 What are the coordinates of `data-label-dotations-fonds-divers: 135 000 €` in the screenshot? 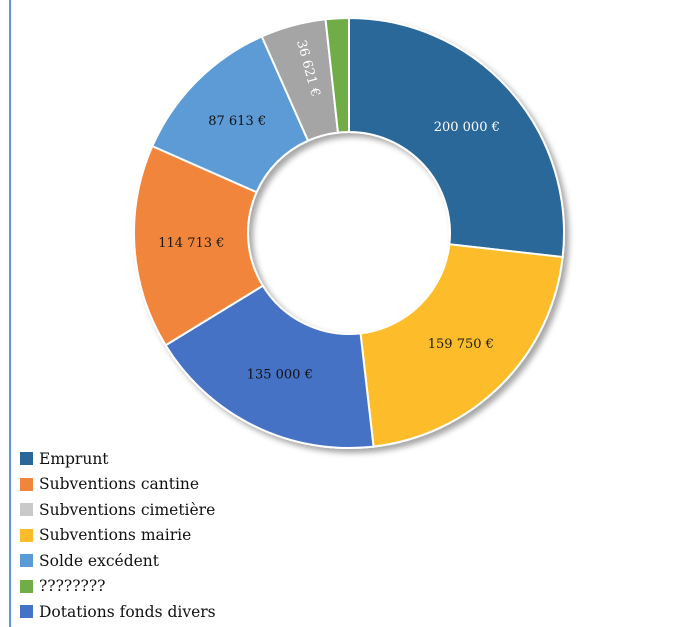 It's located at (280, 375).